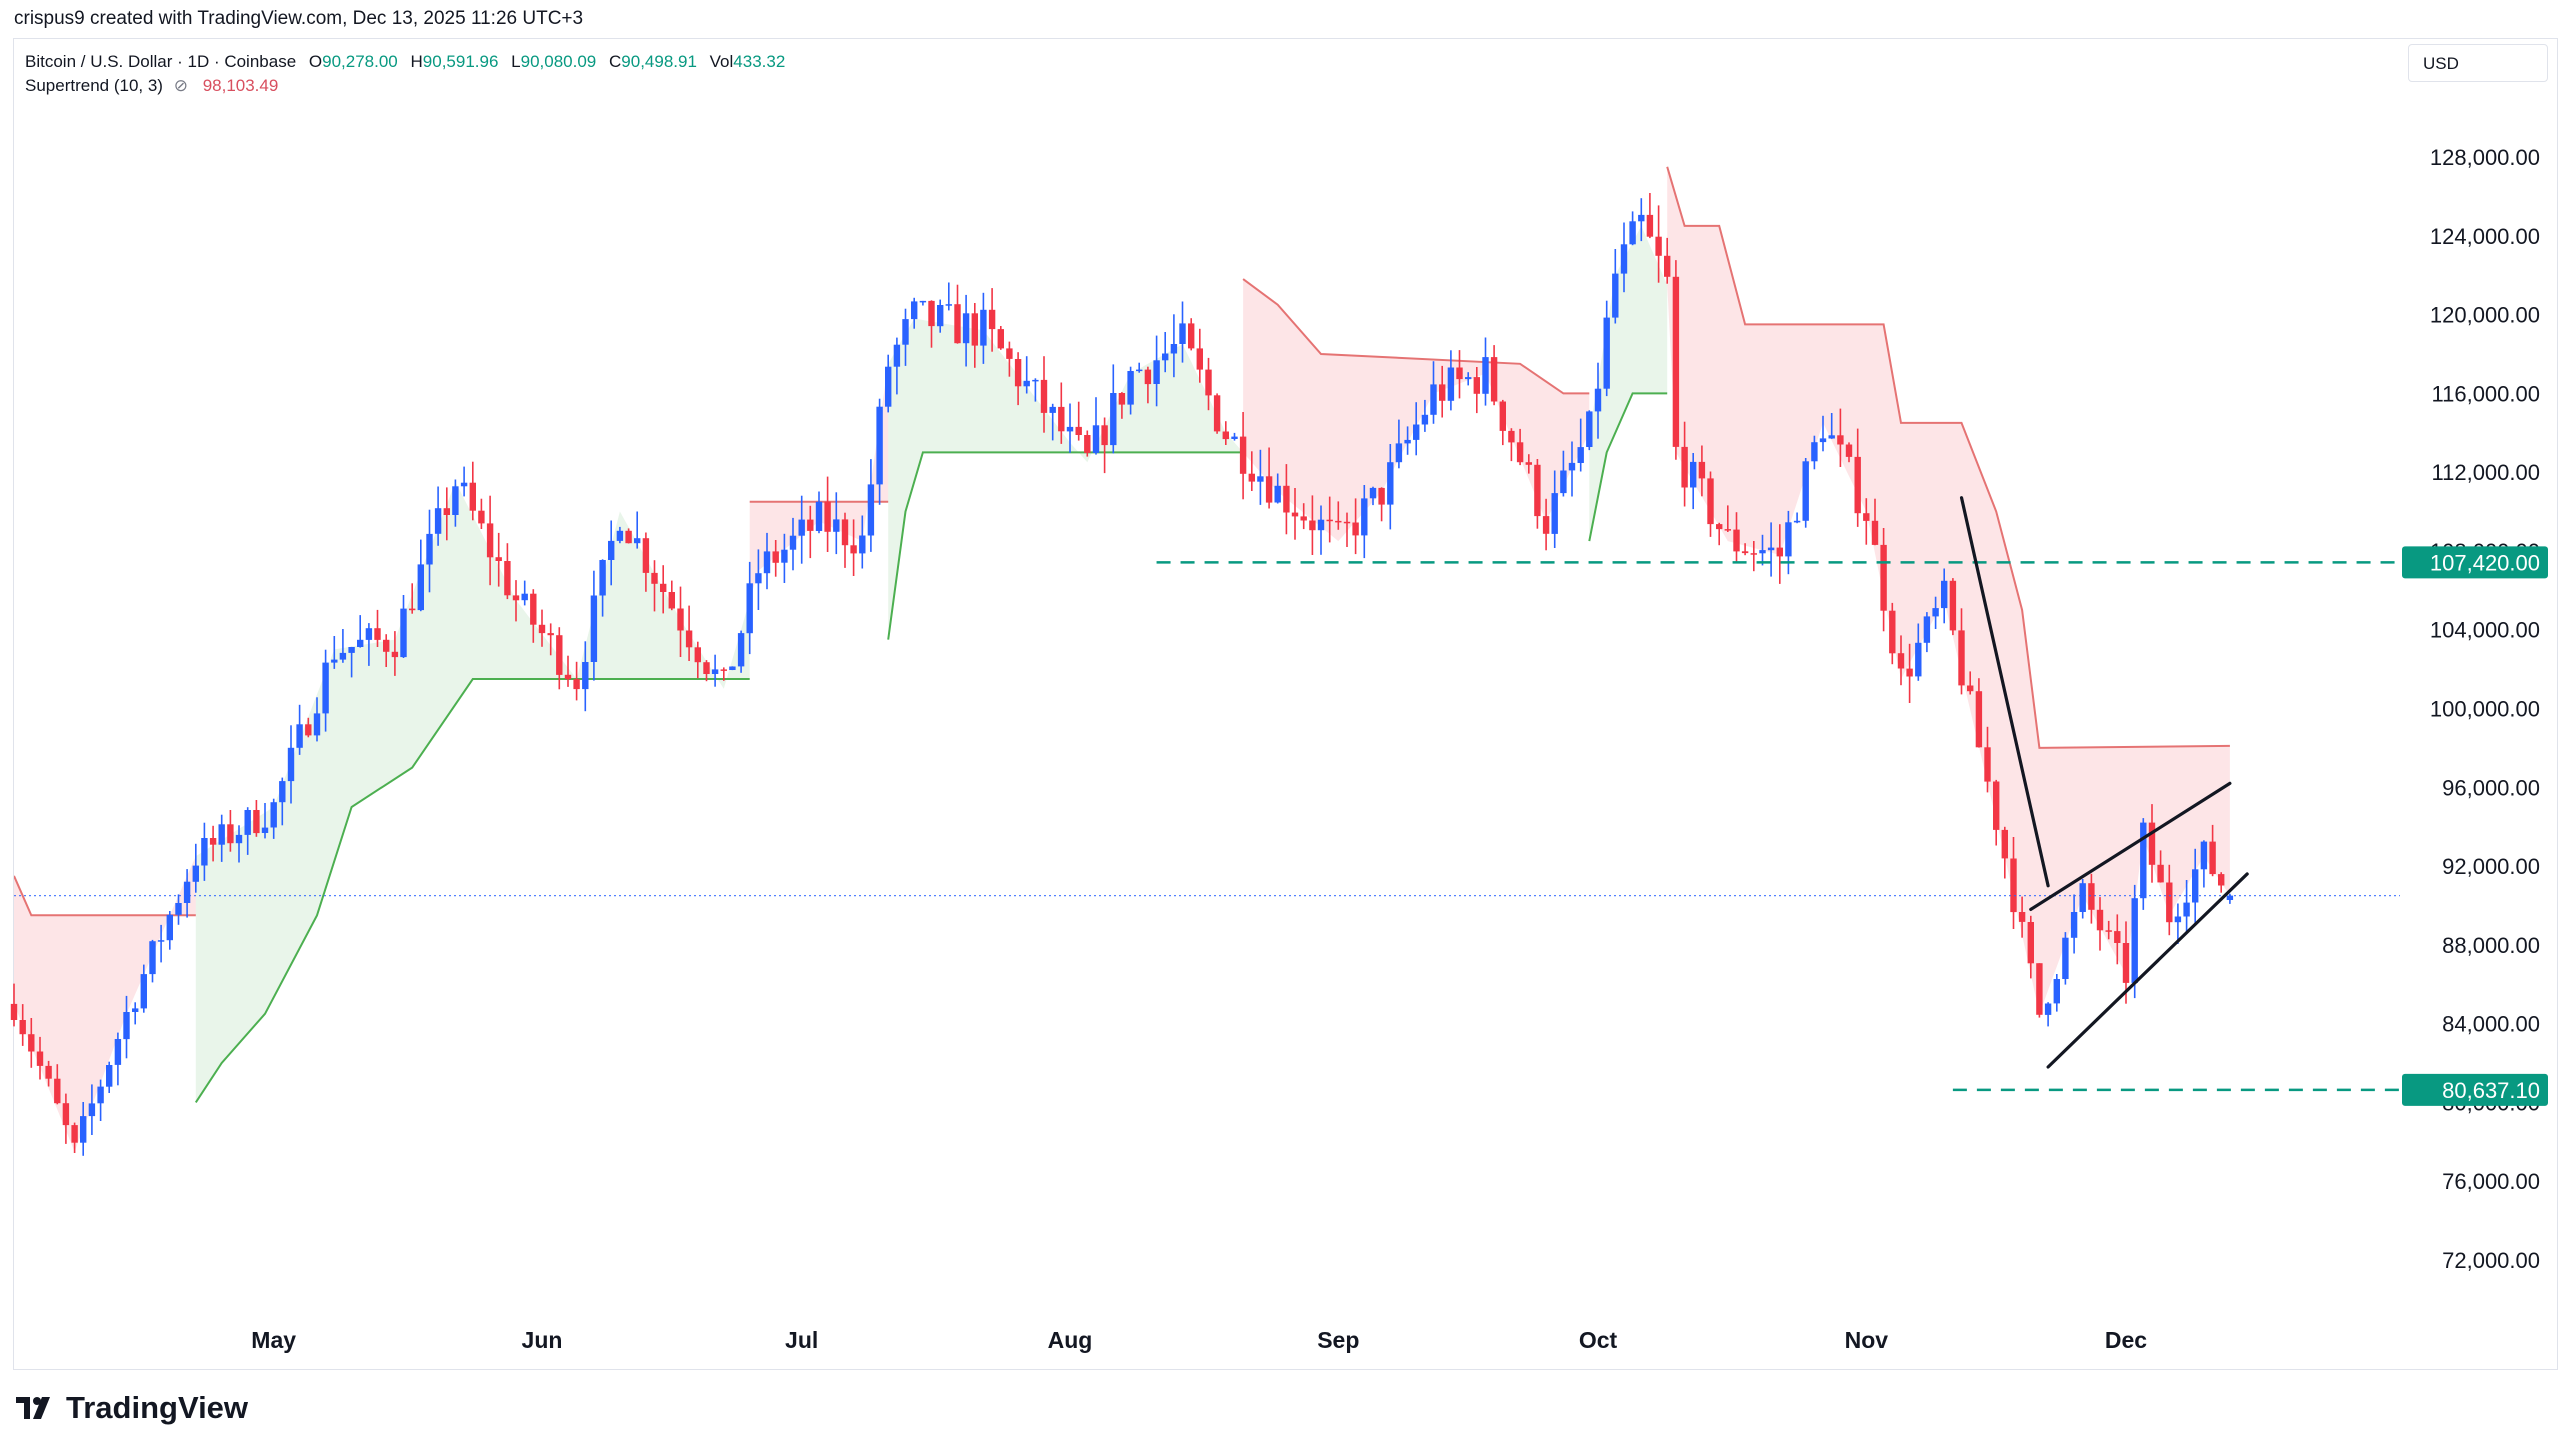 This screenshot has width=2560, height=1447. Describe the element at coordinates (94, 85) in the screenshot. I see `indicator-name: Supertrend (10, 3)` at that location.